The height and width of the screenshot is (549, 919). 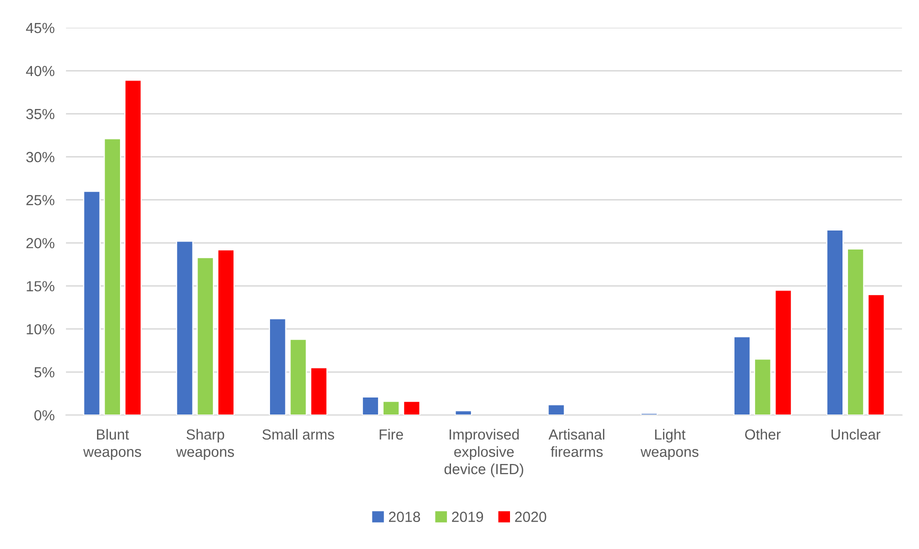 What do you see at coordinates (205, 444) in the screenshot?
I see `x-tick-label: Sharp weapons` at bounding box center [205, 444].